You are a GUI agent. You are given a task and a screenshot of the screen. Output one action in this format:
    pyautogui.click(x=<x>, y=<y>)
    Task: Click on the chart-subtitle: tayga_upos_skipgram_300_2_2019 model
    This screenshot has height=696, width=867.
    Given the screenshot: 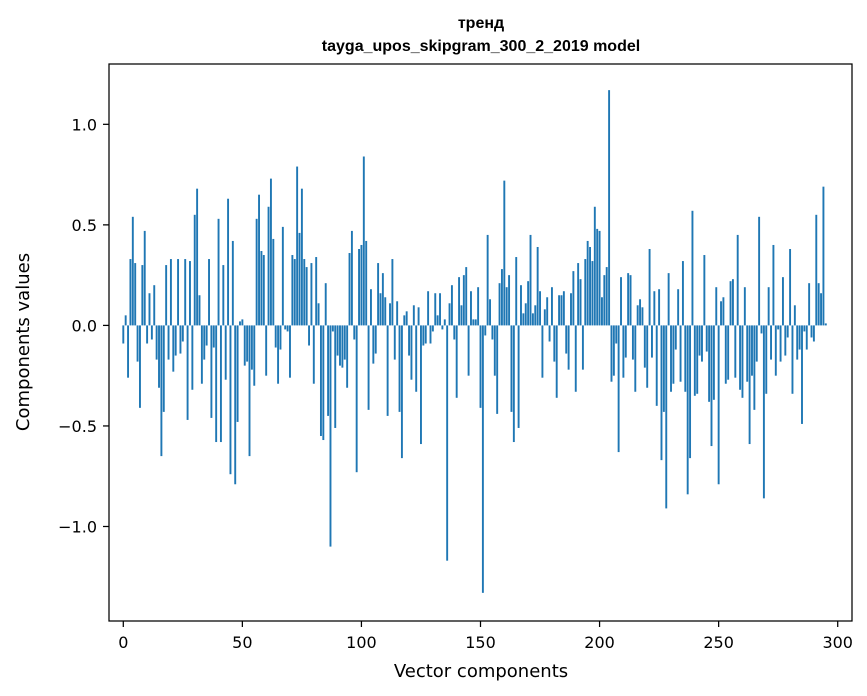 What is the action you would take?
    pyautogui.click(x=481, y=46)
    